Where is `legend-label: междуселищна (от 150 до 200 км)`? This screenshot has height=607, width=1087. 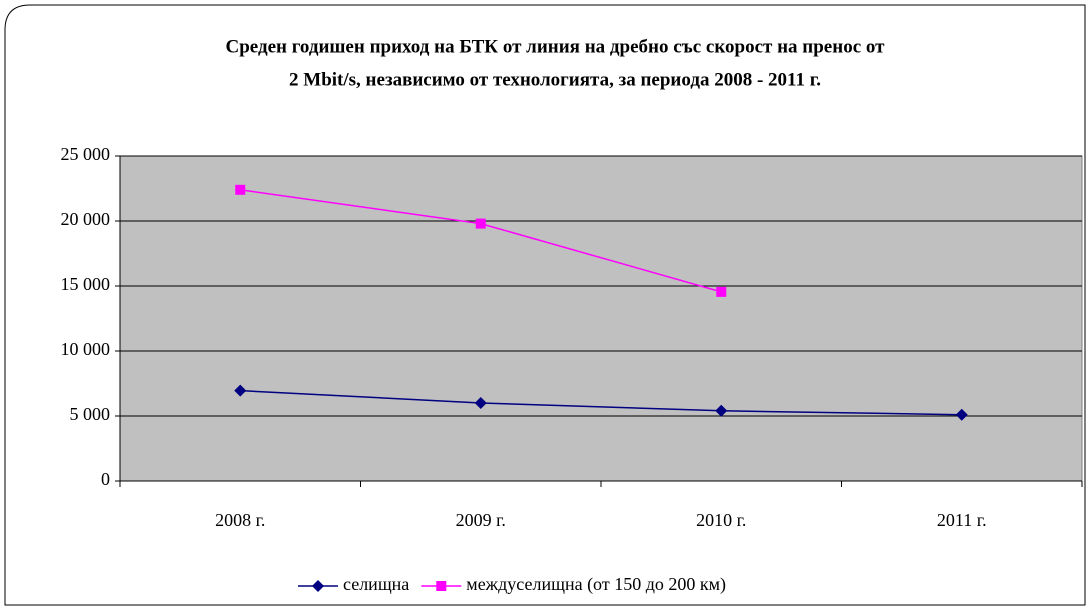
legend-label: междуселищна (от 150 до 200 км) is located at coordinates (596, 584).